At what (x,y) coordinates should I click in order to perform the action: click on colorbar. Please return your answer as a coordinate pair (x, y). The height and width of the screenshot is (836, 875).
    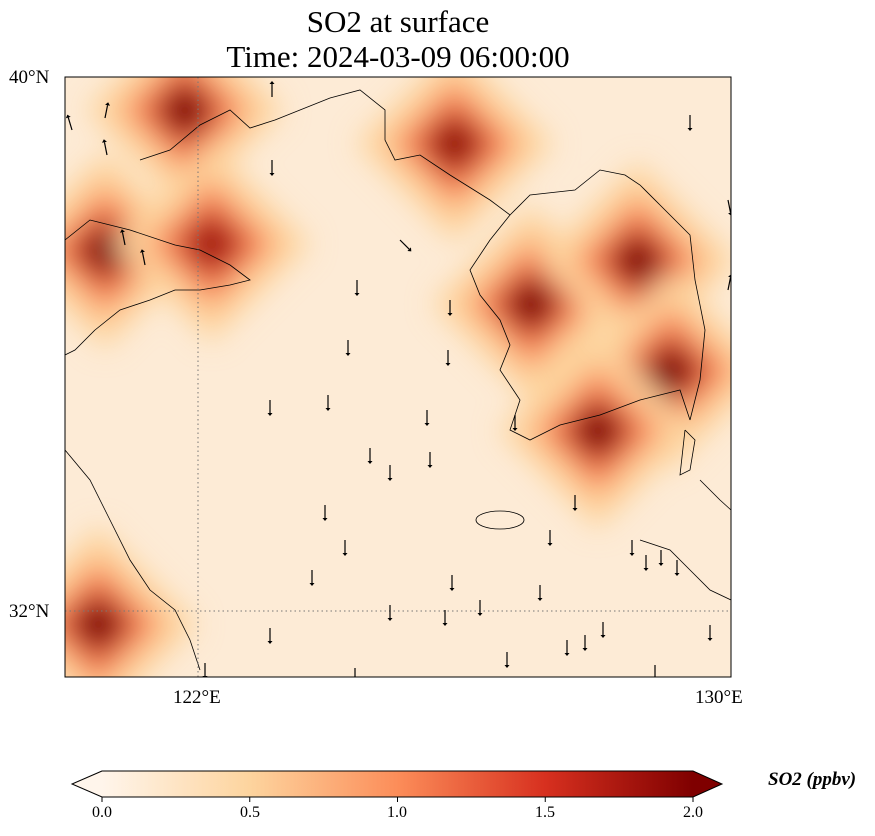
    Looking at the image, I should click on (397, 786).